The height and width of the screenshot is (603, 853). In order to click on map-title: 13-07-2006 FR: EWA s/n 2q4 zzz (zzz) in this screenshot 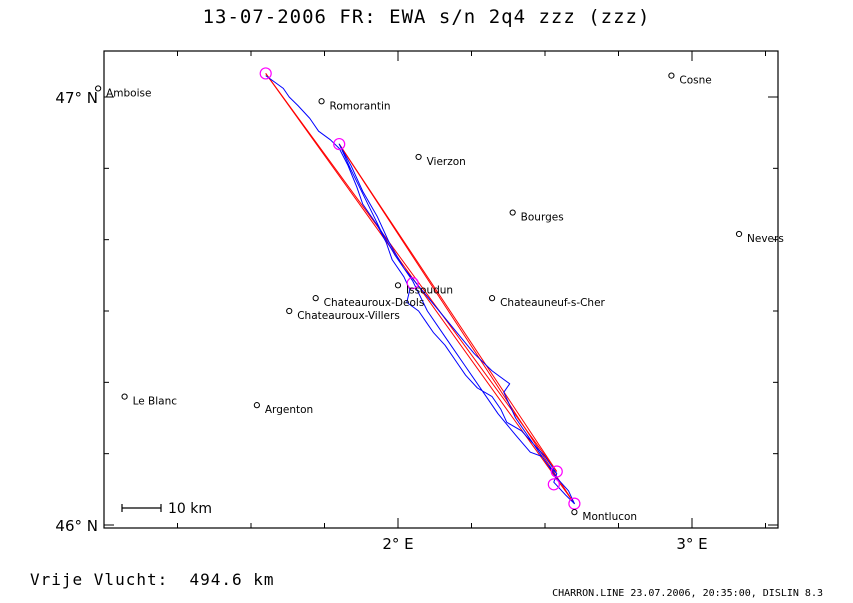, I will do `click(426, 17)`.